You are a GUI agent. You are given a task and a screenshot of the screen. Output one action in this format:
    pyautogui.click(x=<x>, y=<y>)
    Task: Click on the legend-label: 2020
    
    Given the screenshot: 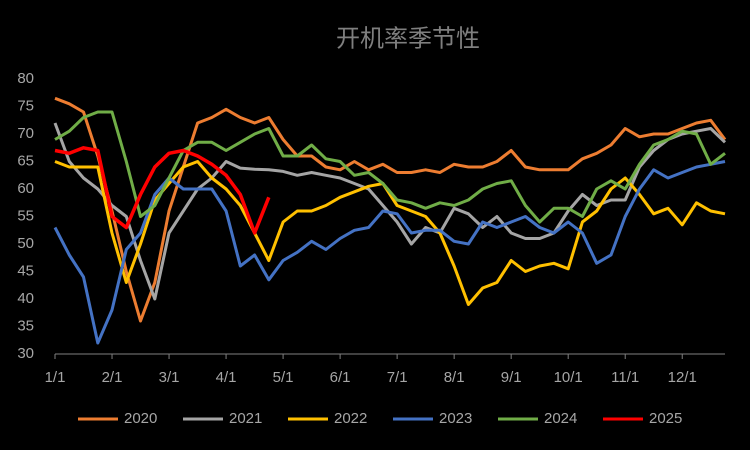 What is the action you would take?
    pyautogui.click(x=140, y=418)
    